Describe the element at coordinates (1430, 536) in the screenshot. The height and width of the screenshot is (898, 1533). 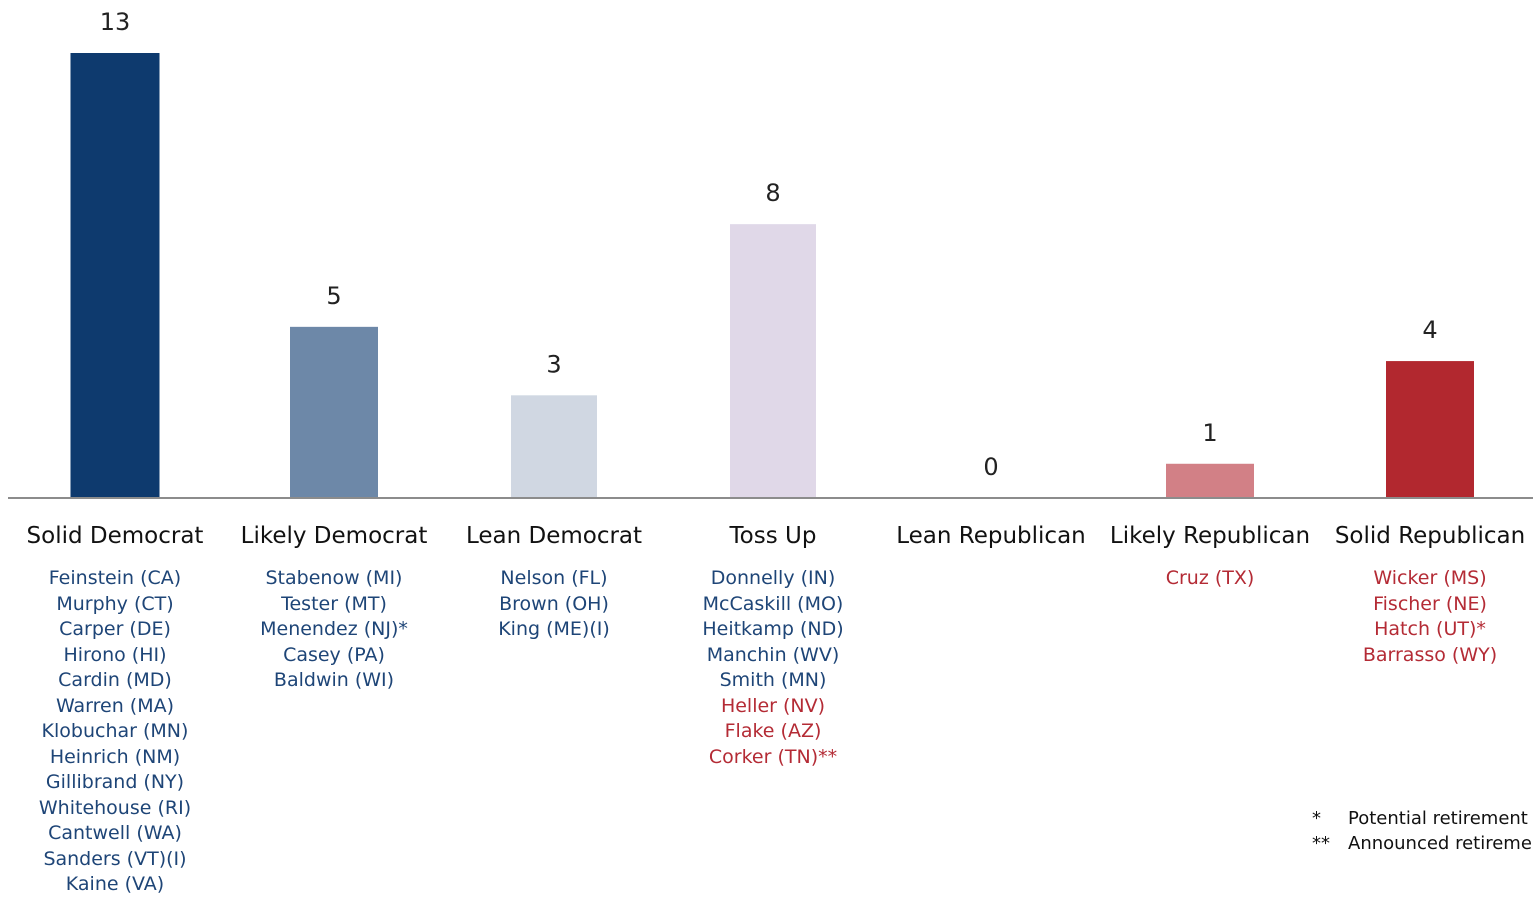
I see `category-label-solid-republican: Solid Republican` at that location.